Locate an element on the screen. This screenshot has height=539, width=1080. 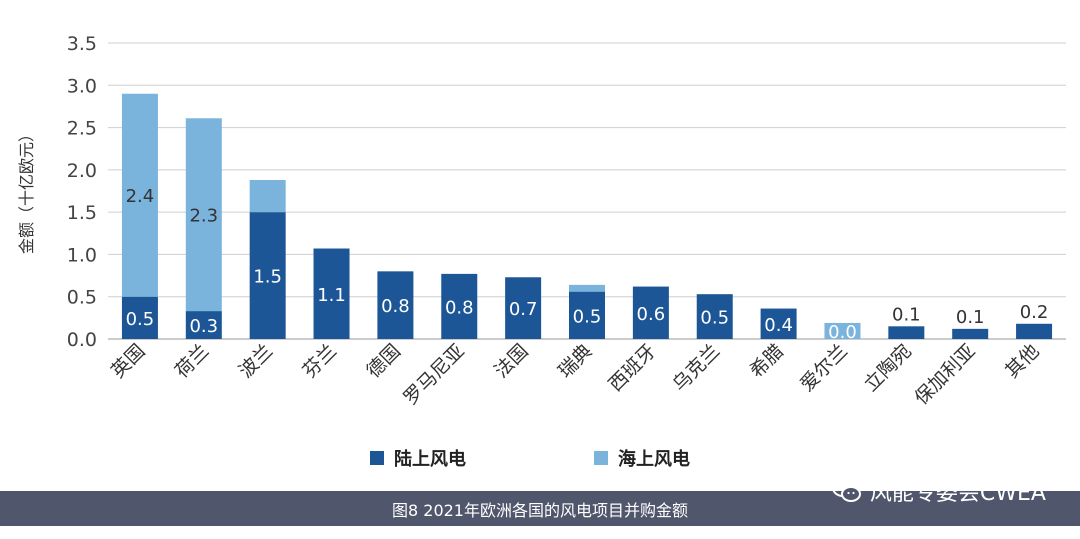
y-axis-label: 金额（十亿欧元） is located at coordinates (26, 190).